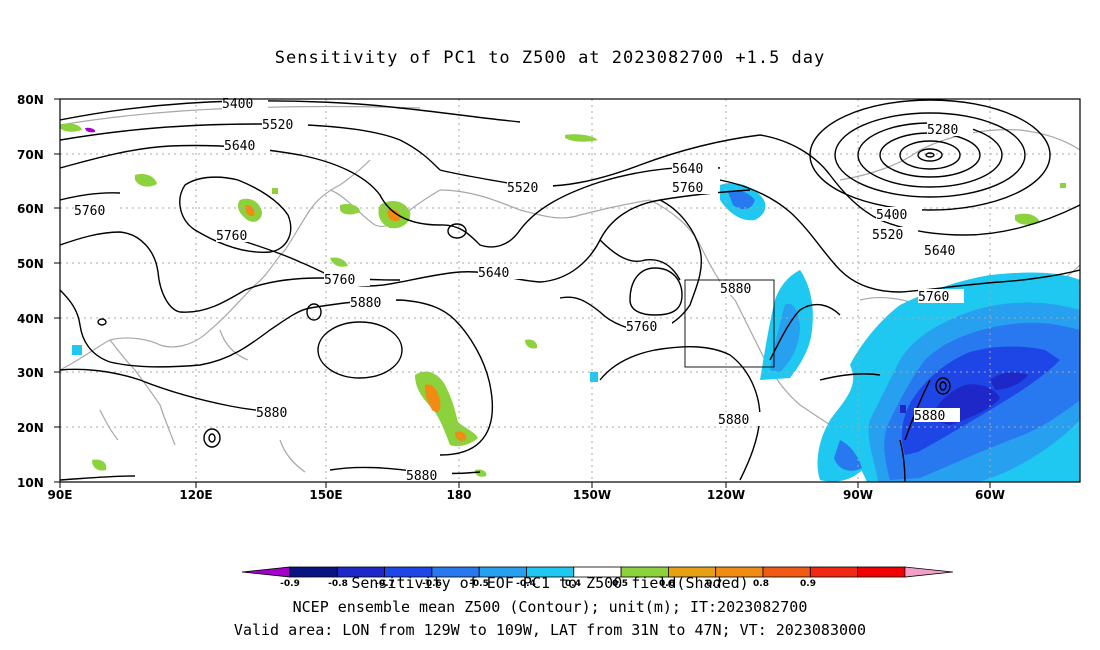 Image resolution: width=1100 pixels, height=650 pixels. Describe the element at coordinates (526, 584) in the screenshot. I see `colorbar-tick-label: -0.4` at that location.